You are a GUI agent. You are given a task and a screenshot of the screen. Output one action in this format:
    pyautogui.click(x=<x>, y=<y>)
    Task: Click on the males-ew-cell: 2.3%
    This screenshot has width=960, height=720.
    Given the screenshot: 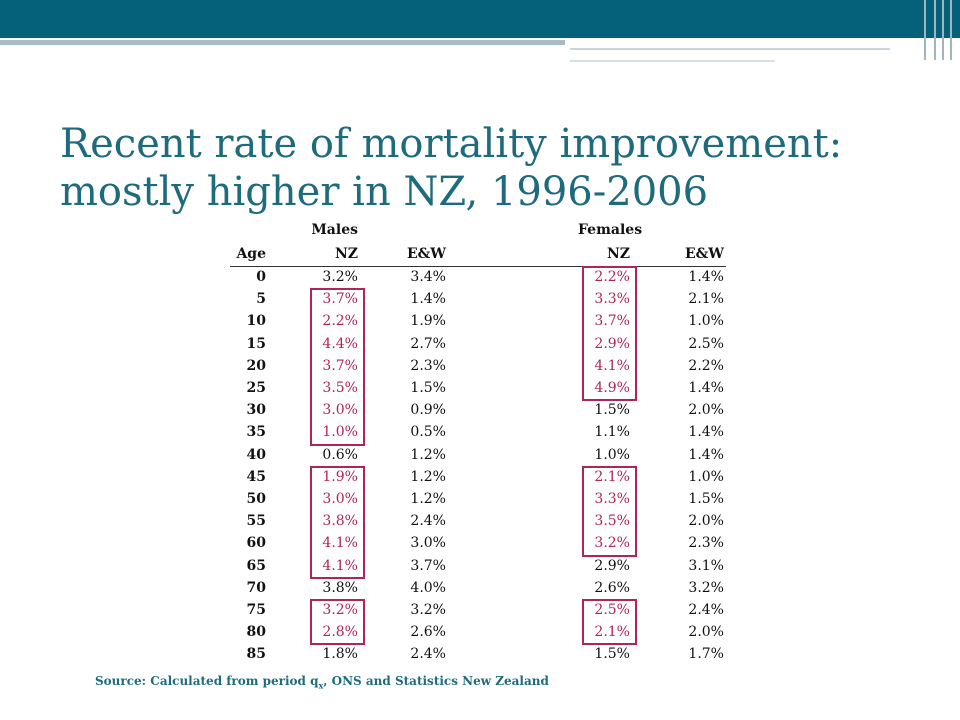 What is the action you would take?
    pyautogui.click(x=428, y=365)
    